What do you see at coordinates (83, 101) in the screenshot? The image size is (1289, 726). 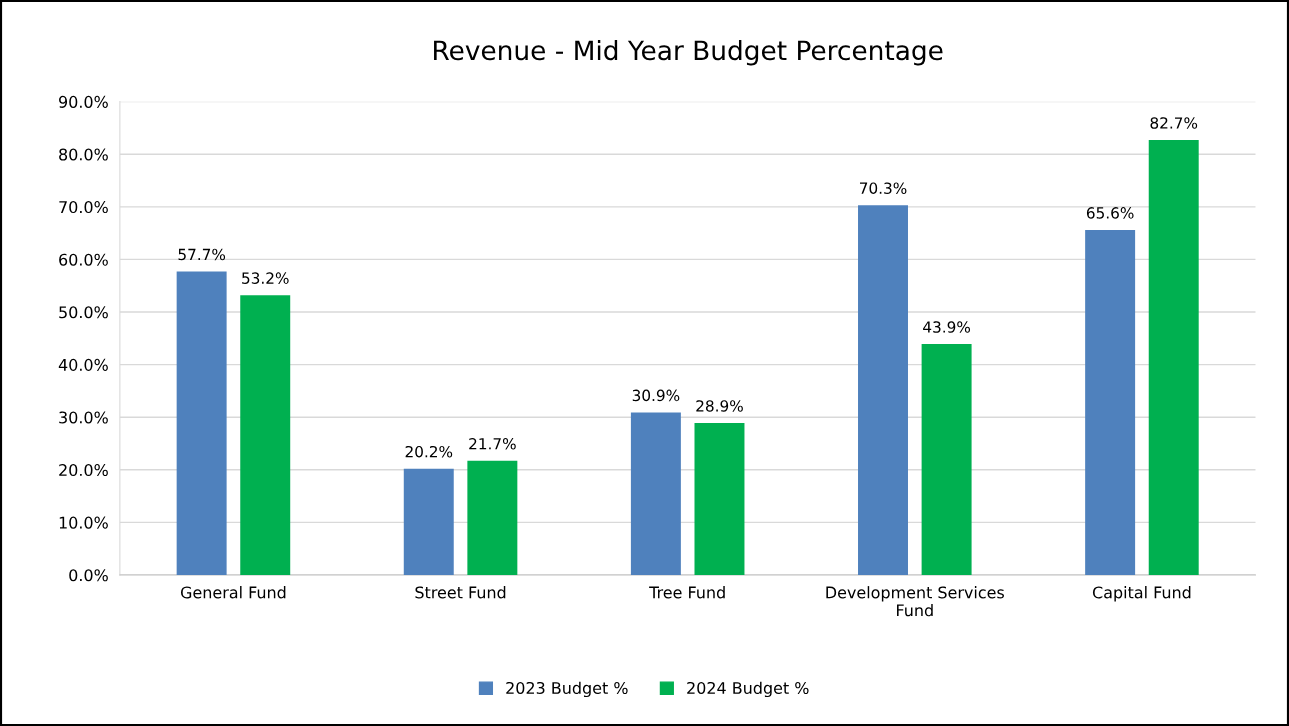 I see `y-tick-label: 90.0%` at bounding box center [83, 101].